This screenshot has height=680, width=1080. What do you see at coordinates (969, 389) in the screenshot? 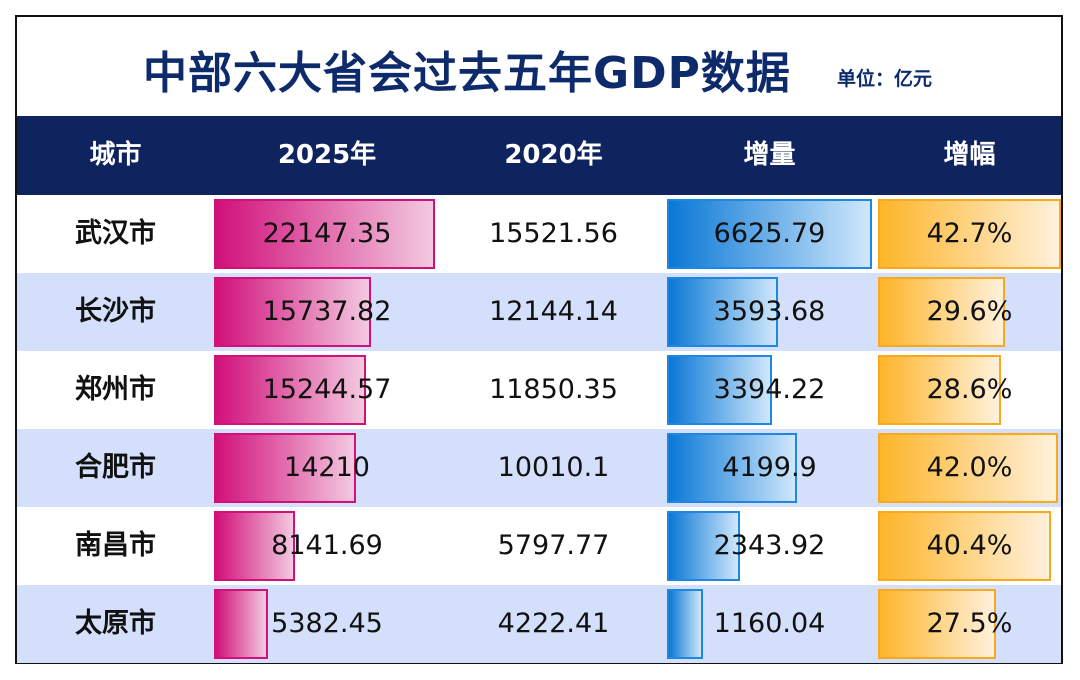
I see `growth-cell: 28.6%` at bounding box center [969, 389].